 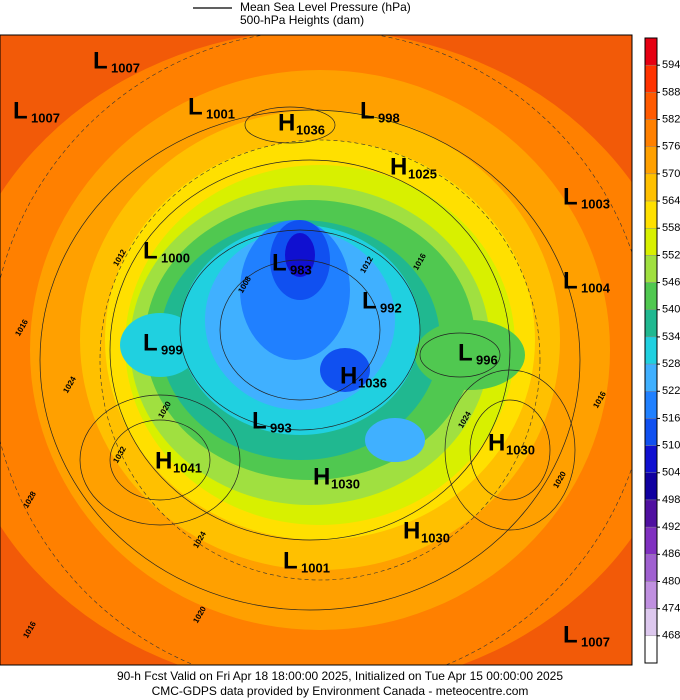 I want to click on colorbar-label: 540, so click(x=671, y=310).